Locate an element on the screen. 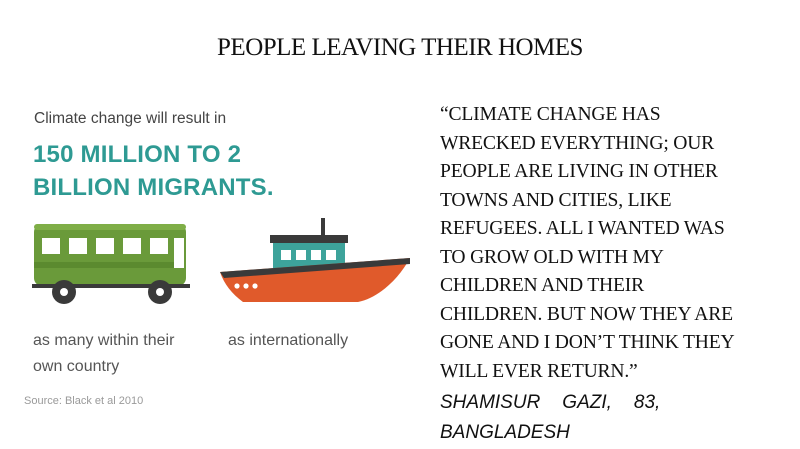 The width and height of the screenshot is (800, 449). bus-caption-line-1: as many within their is located at coordinates (104, 340).